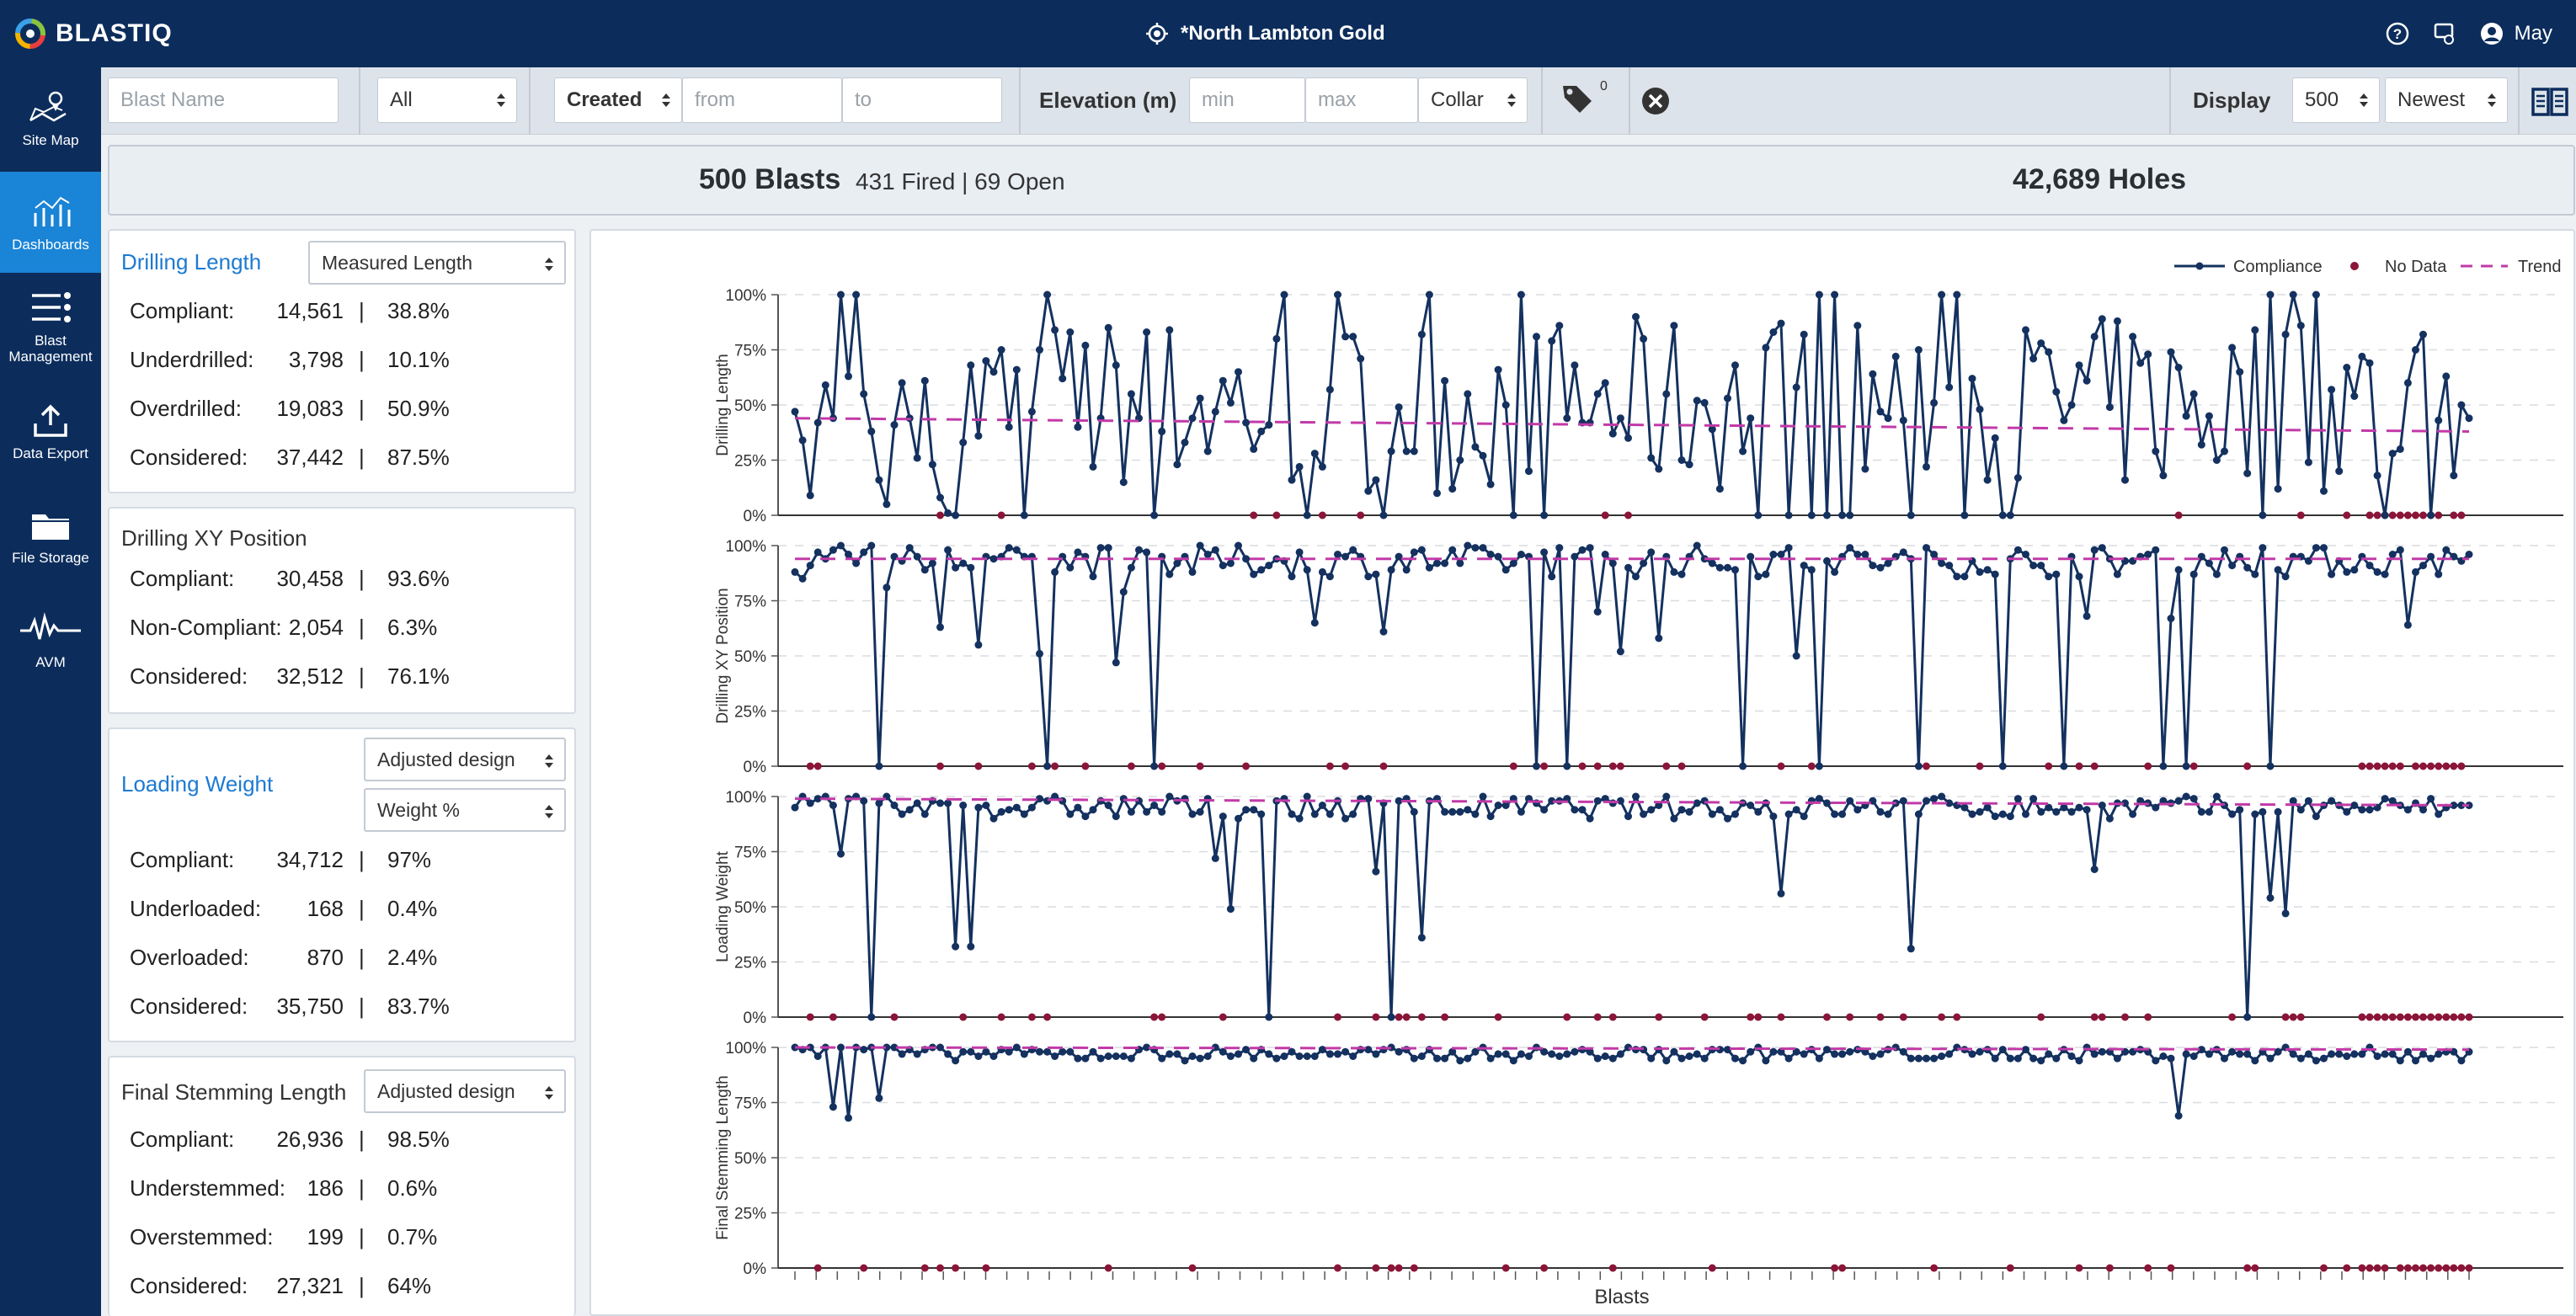 The height and width of the screenshot is (1316, 2576). Describe the element at coordinates (465, 1091) in the screenshot. I see `final-stemming-design-select: Adjusted design` at that location.